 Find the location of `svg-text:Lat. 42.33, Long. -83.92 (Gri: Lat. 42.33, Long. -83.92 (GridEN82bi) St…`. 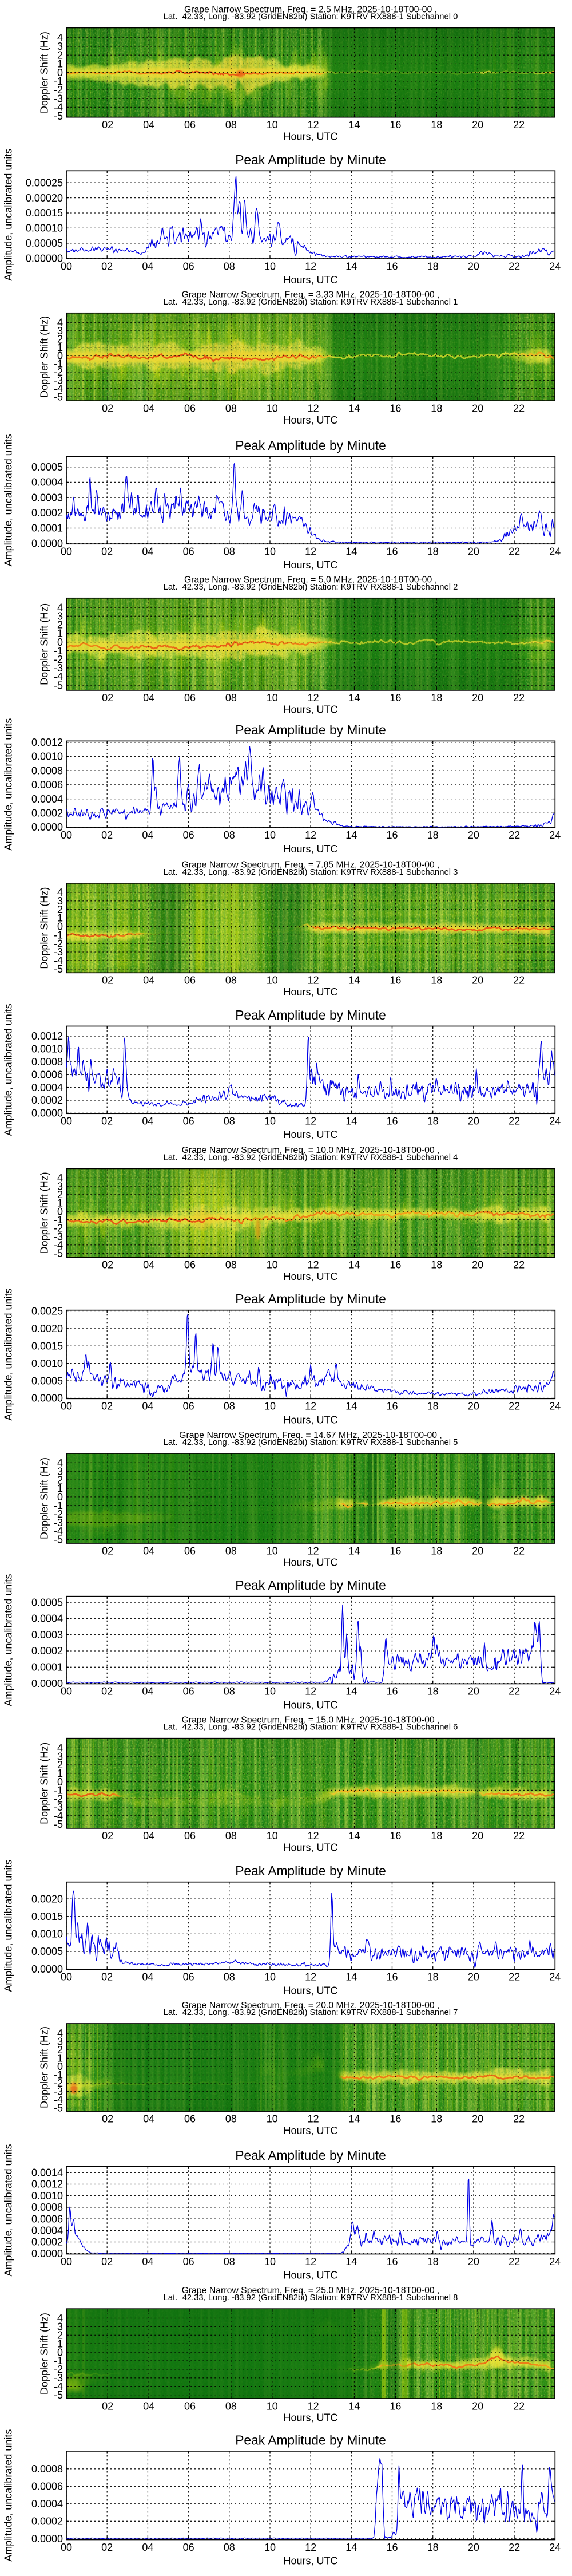

svg-text:Lat. 42.33, Long. -83.92 (Gri: Lat. 42.33, Long. -83.92 (GridEN82bi) St… is located at coordinates (311, 1157).